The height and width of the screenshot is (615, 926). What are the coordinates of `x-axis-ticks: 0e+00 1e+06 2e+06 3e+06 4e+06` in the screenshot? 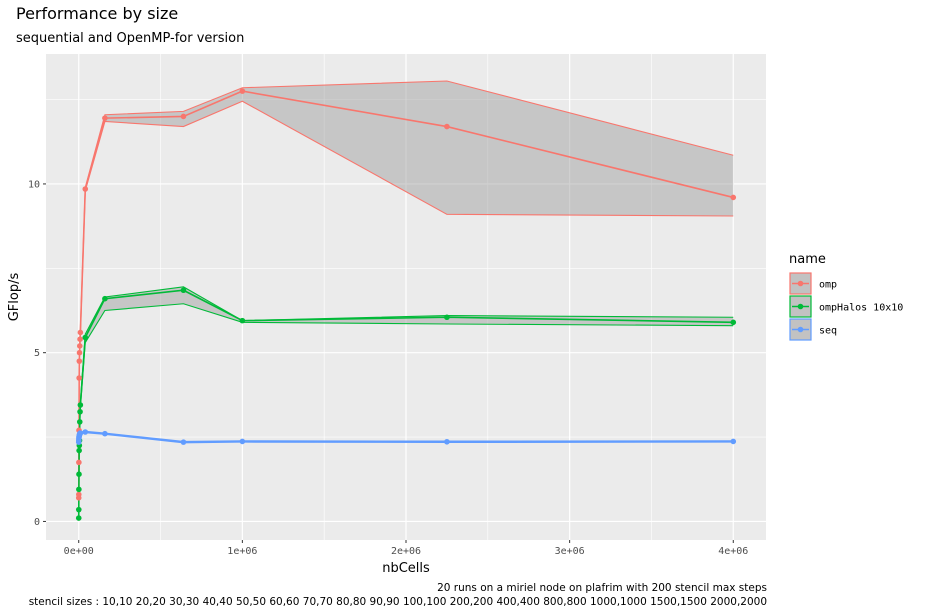 It's located at (406, 548).